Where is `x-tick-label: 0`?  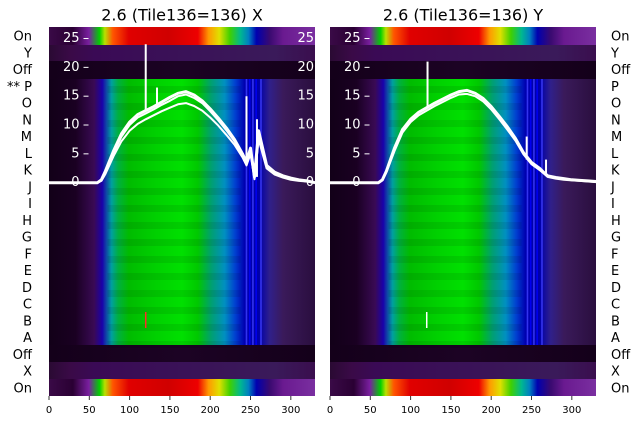
x-tick-label: 0 is located at coordinates (49, 410).